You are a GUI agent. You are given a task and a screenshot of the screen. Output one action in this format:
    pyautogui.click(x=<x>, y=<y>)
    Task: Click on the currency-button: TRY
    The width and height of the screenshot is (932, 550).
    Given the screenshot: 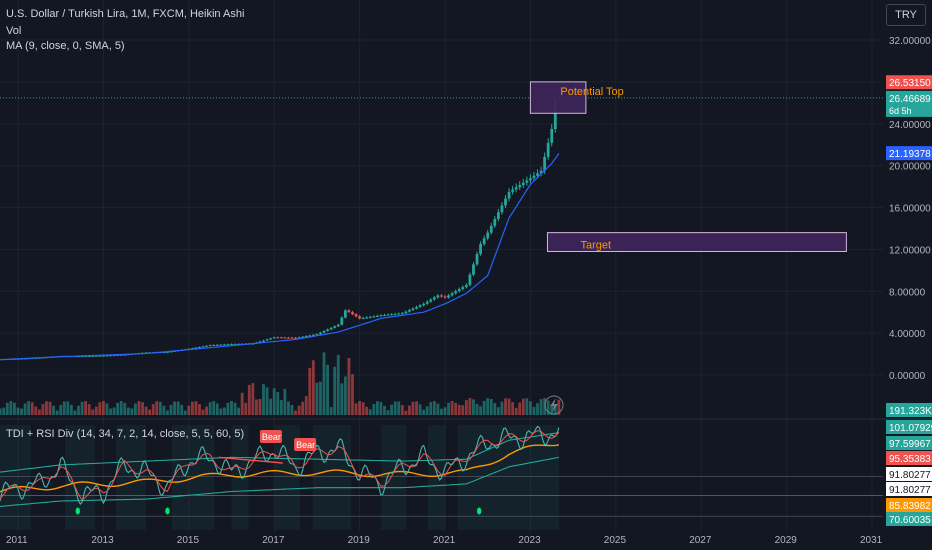 What is the action you would take?
    pyautogui.click(x=906, y=15)
    